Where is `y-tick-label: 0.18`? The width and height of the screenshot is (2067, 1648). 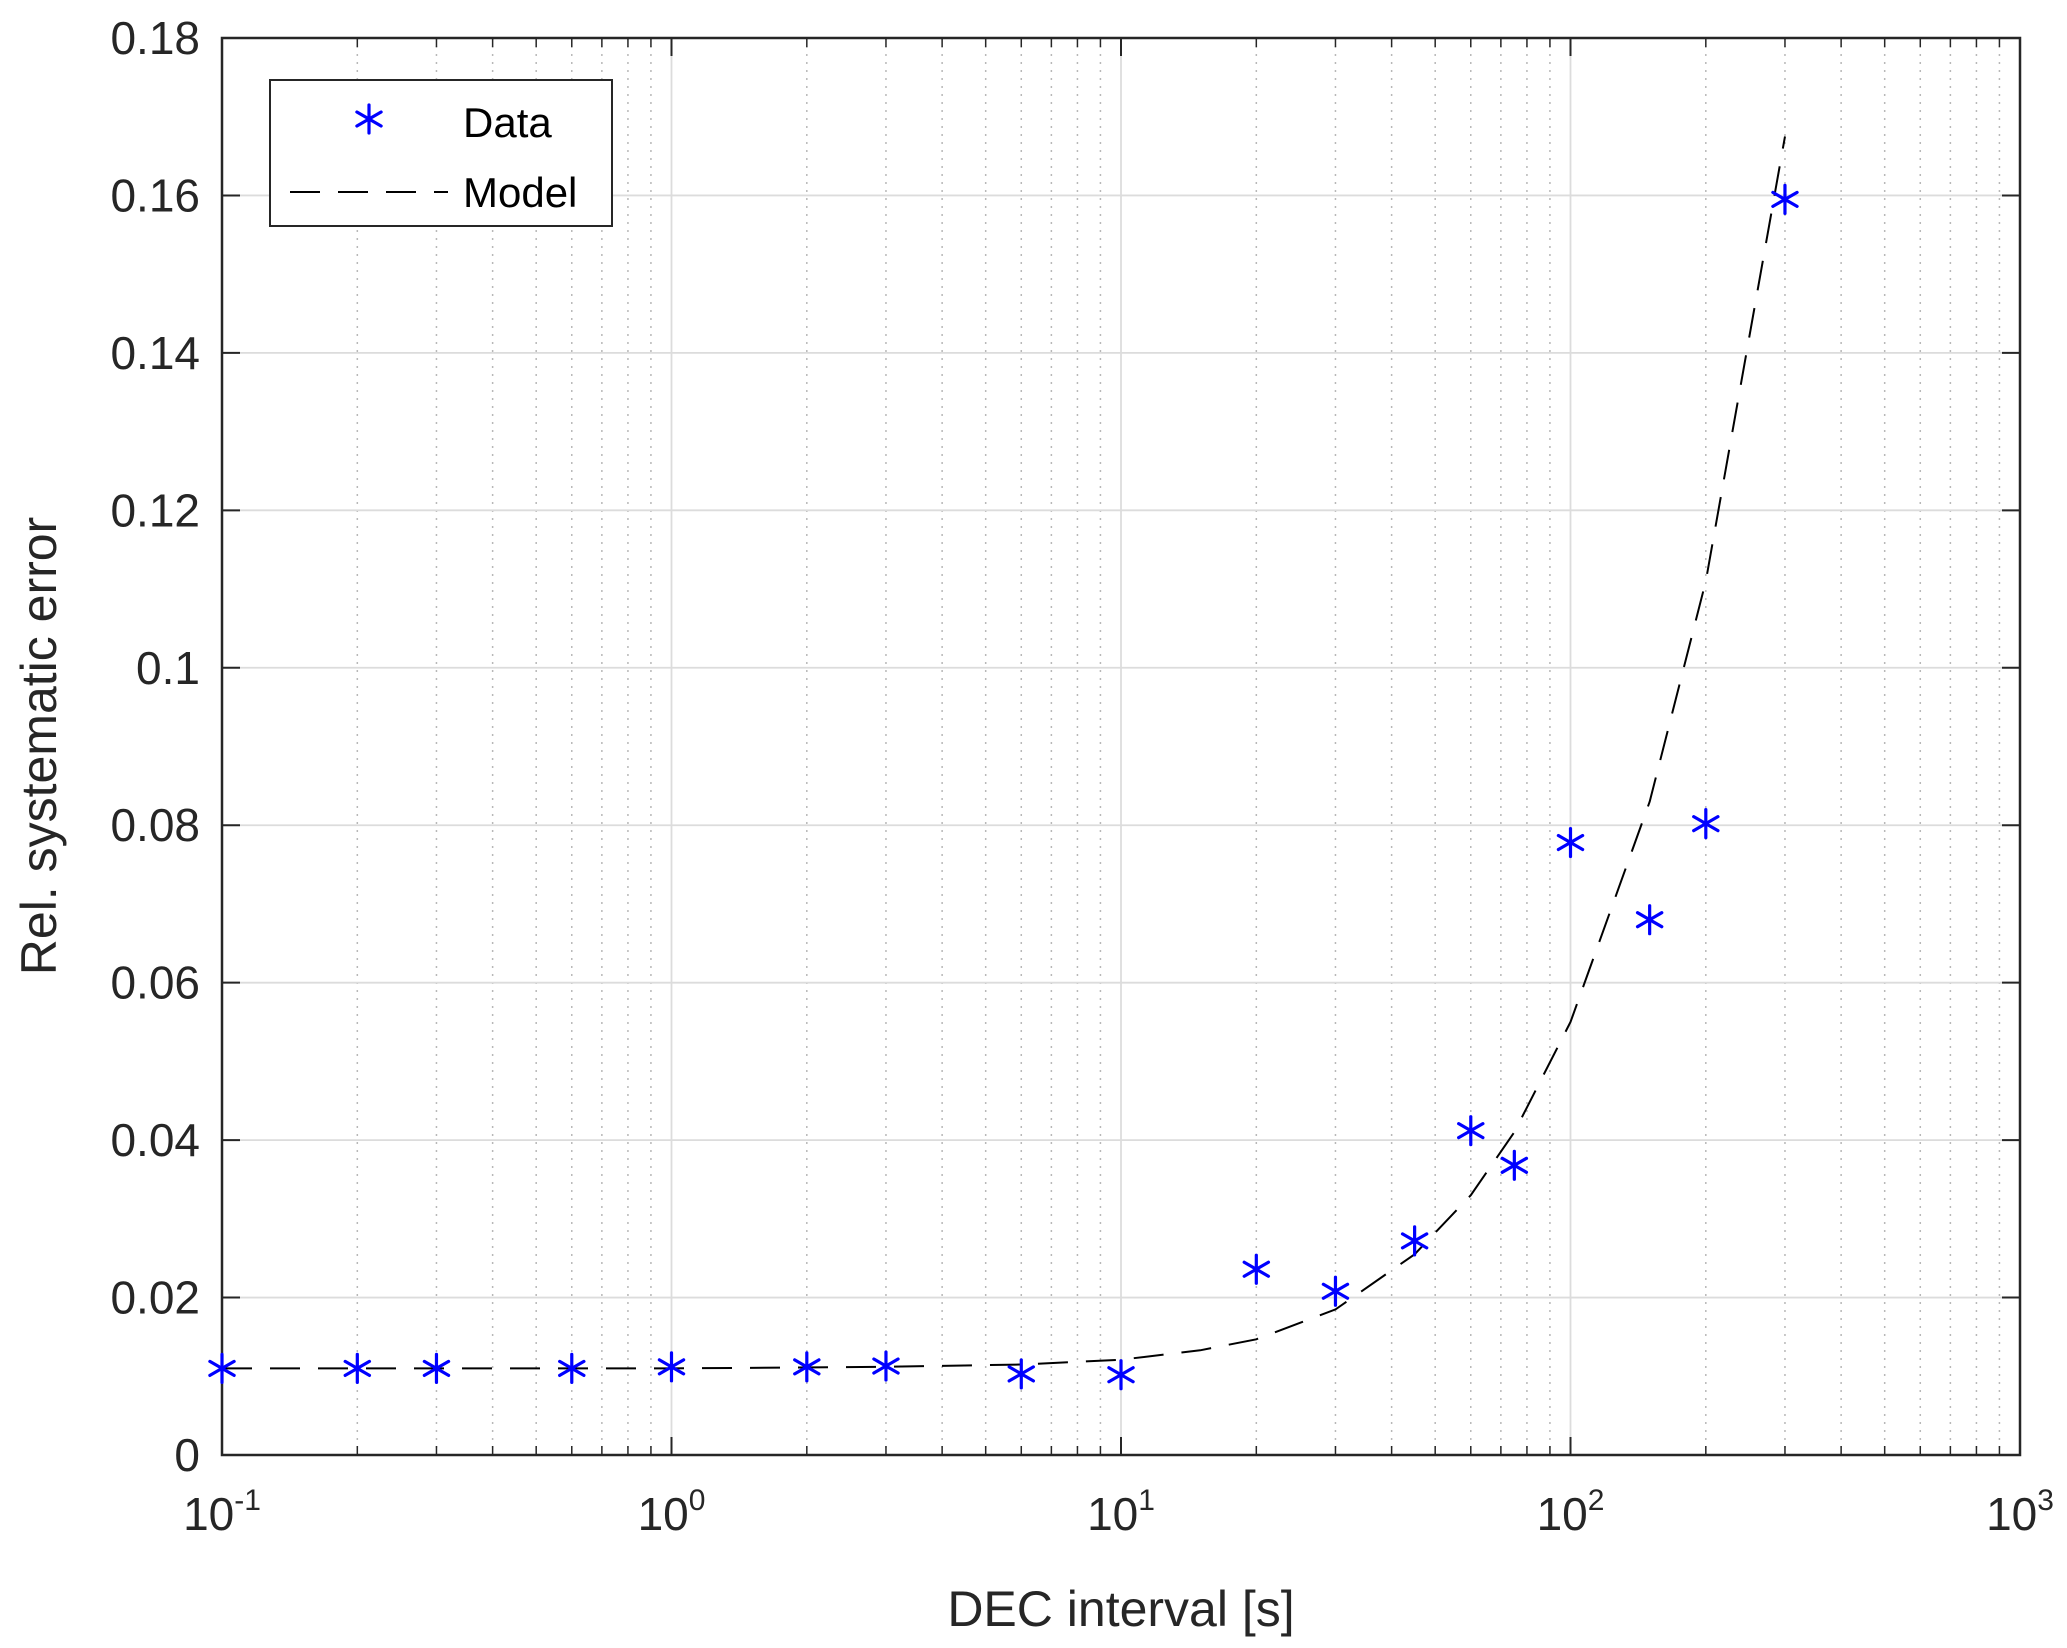 y-tick-label: 0.18 is located at coordinates (155, 38).